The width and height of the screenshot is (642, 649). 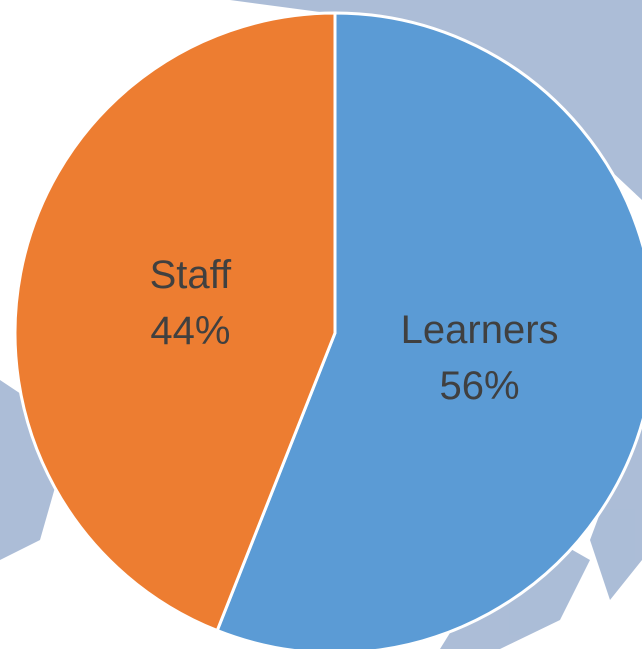 What do you see at coordinates (30, 470) in the screenshot?
I see `map-shape` at bounding box center [30, 470].